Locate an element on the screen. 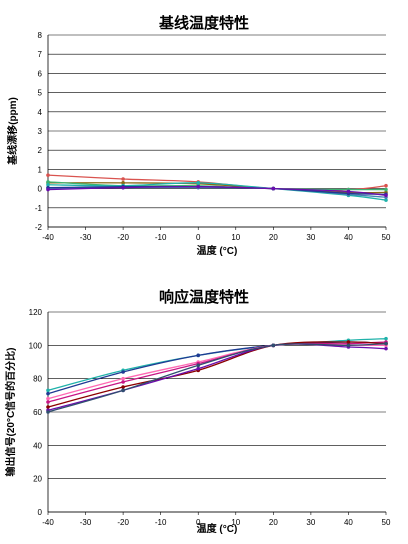 Image resolution: width=408 pixels, height=544 pixels. y-tick-label: 8 is located at coordinates (40, 35).